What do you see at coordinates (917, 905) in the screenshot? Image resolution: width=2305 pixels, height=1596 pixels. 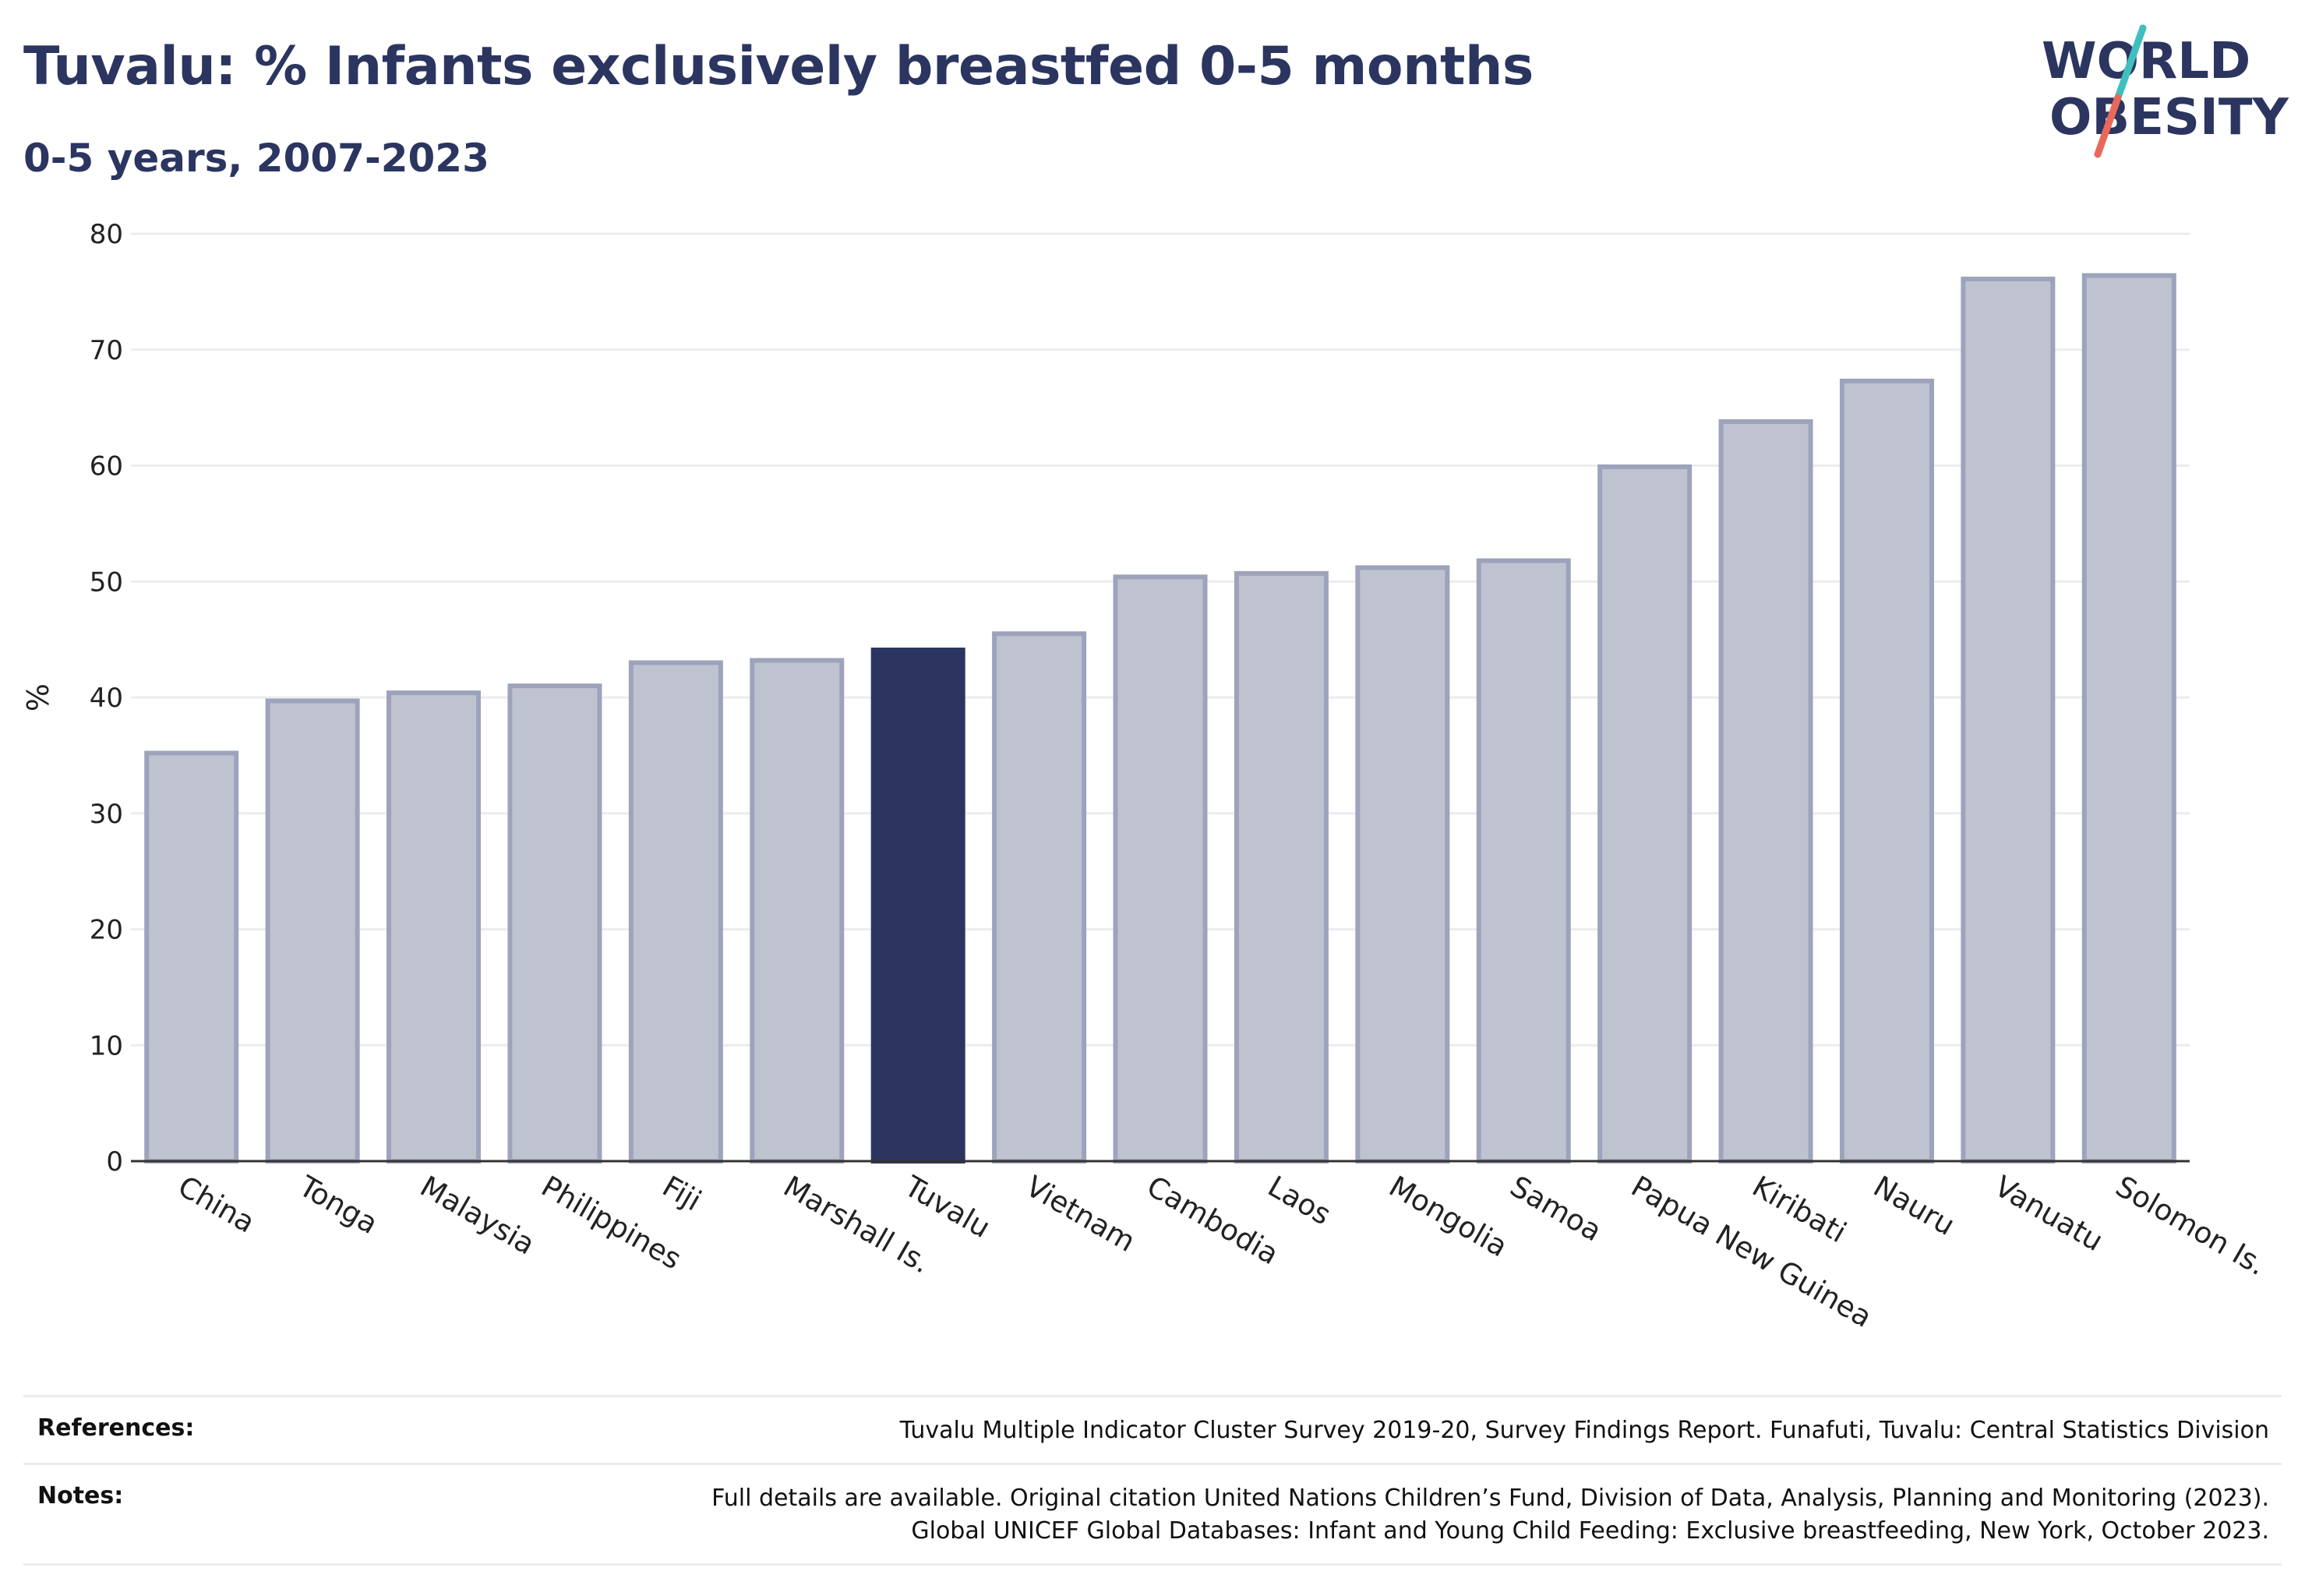 I see `bar-tuvalu` at bounding box center [917, 905].